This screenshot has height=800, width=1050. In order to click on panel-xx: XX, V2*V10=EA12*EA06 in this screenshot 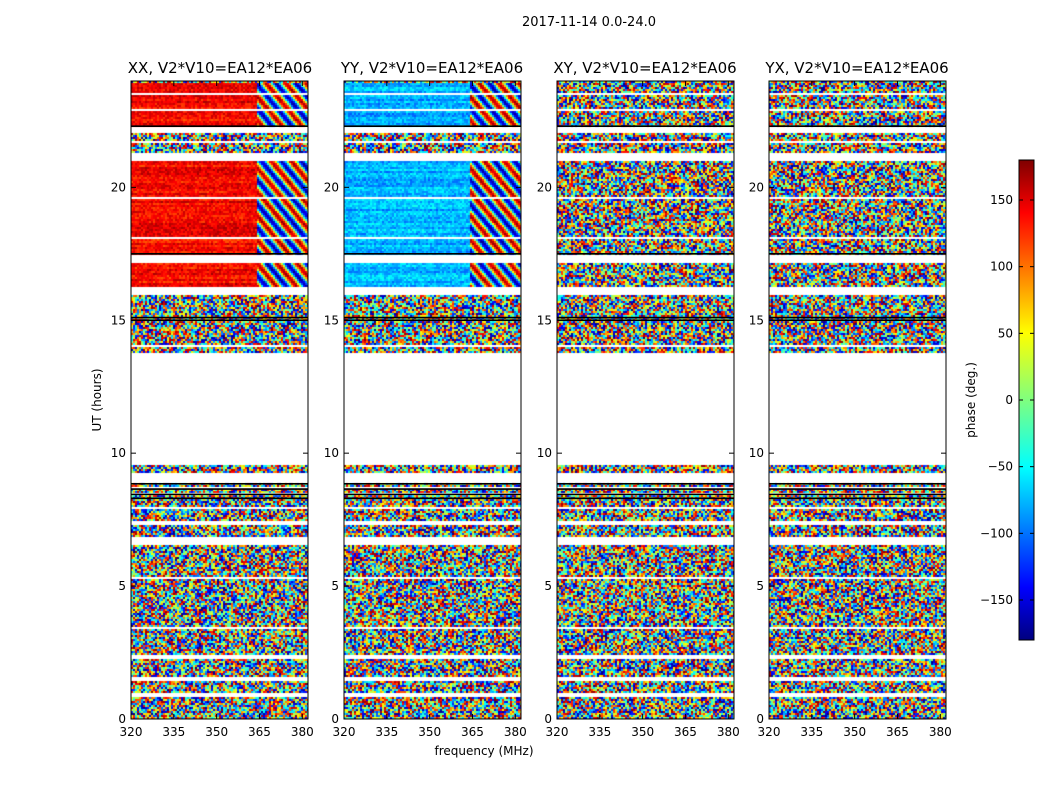, I will do `click(220, 68)`.